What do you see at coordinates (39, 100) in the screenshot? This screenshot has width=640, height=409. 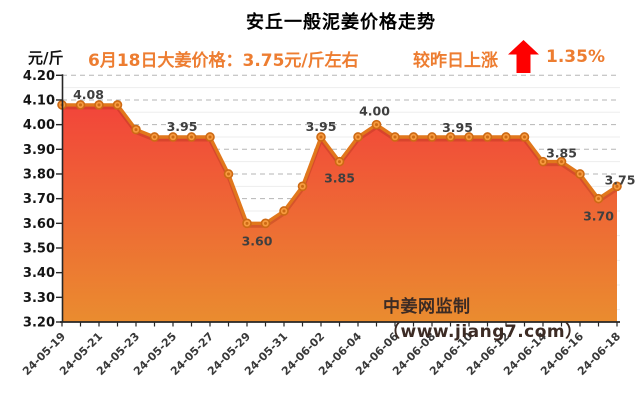 I see `y-tick-label: 4.10` at bounding box center [39, 100].